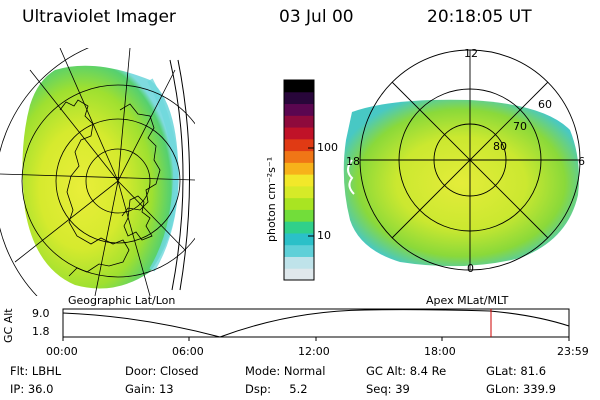  Describe the element at coordinates (545, 104) in the screenshot. I see `mlat-label-60: 60` at that location.